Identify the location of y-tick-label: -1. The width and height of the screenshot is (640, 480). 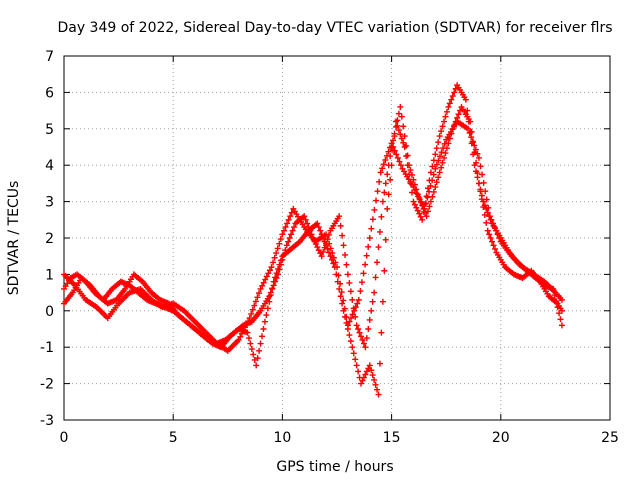
(47, 348).